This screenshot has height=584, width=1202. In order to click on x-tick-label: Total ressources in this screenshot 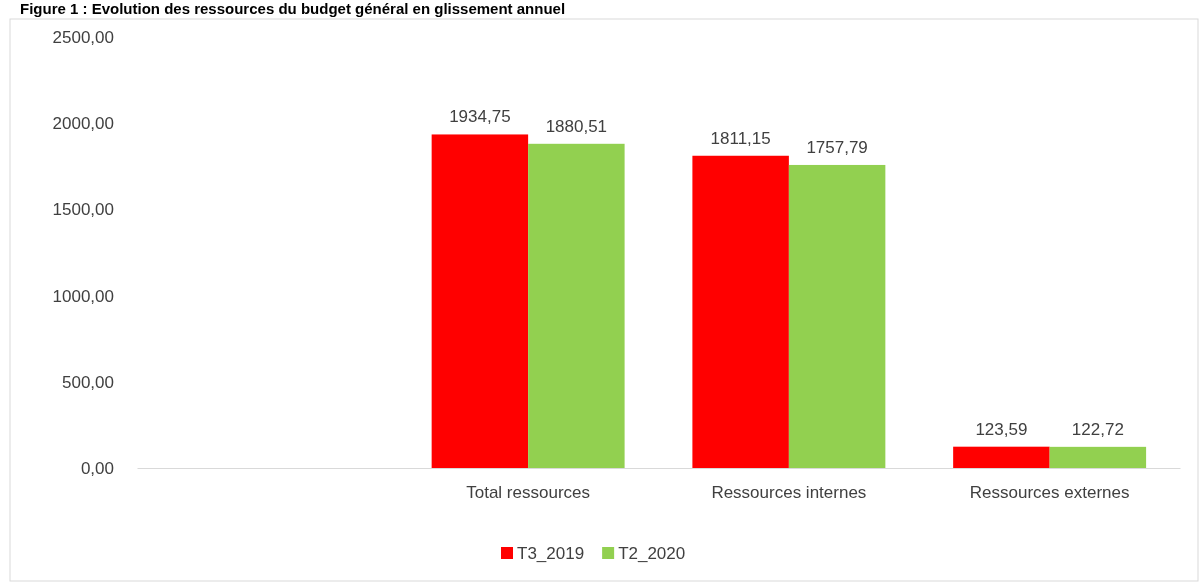, I will do `click(528, 493)`.